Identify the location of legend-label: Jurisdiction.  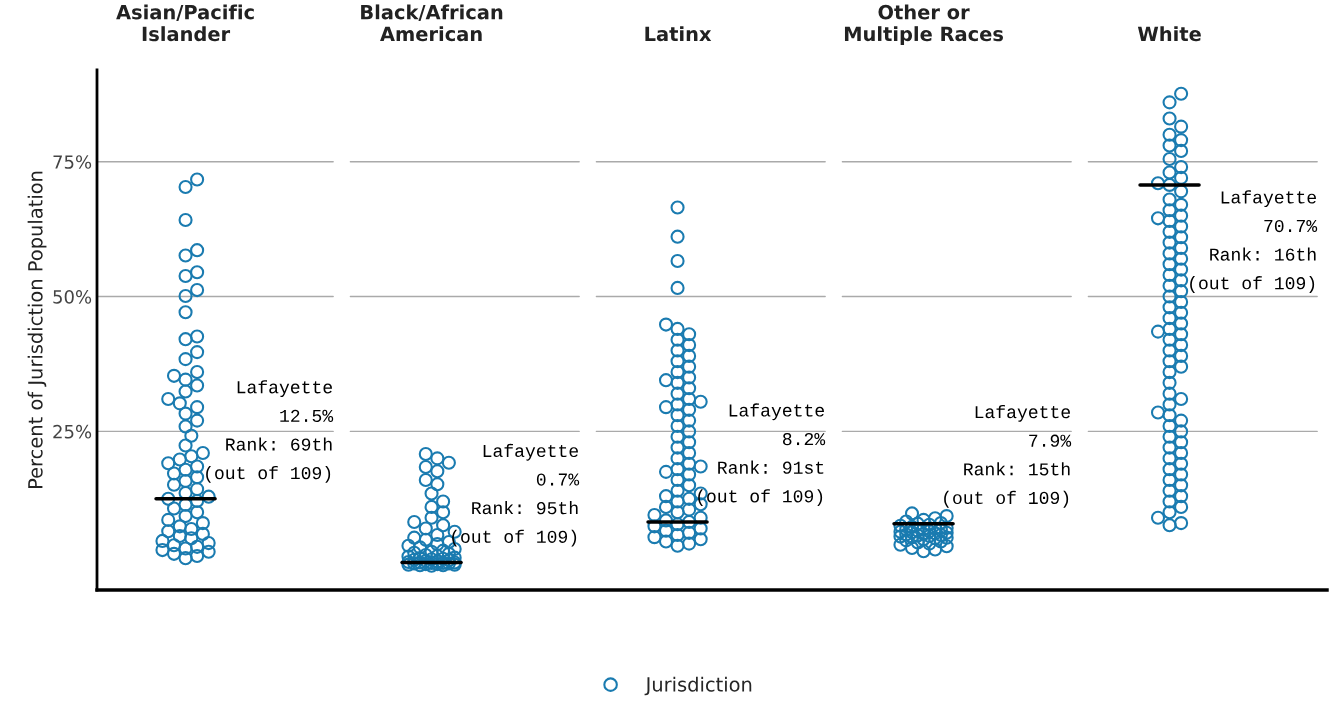
(698, 686).